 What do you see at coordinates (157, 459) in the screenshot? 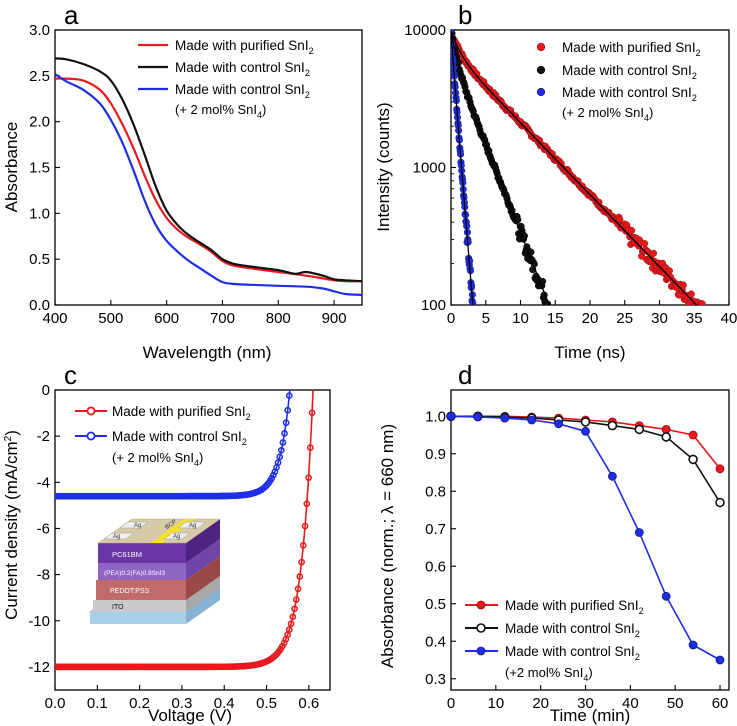
I see `legend-label-control-sni4-line2: (+ 2 mol% SnI4)` at bounding box center [157, 459].